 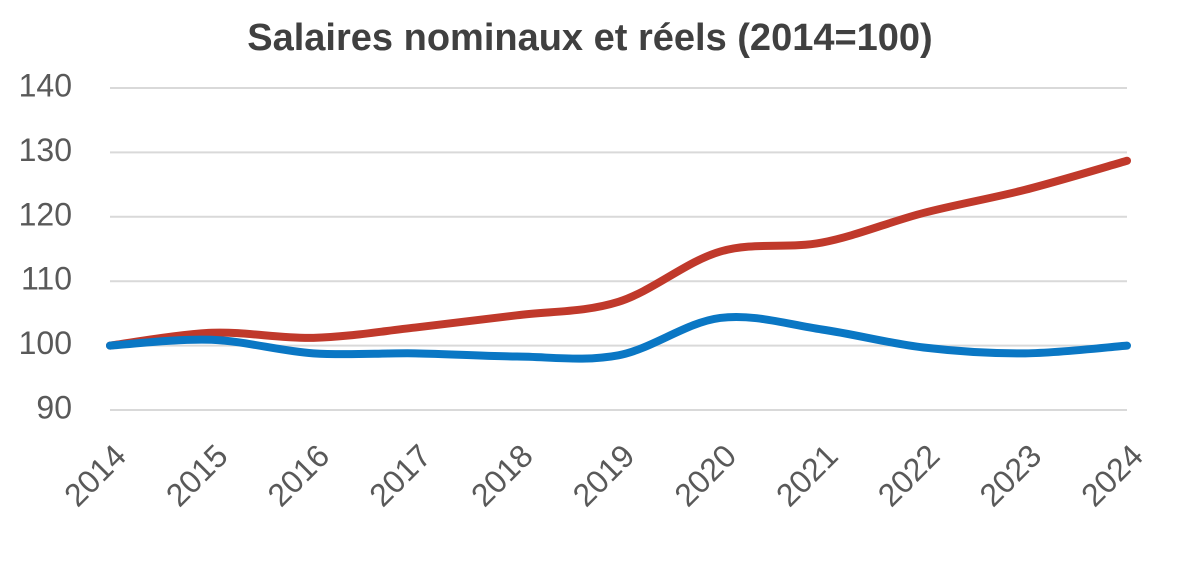 What do you see at coordinates (54, 407) in the screenshot?
I see `y-tick-label: 90` at bounding box center [54, 407].